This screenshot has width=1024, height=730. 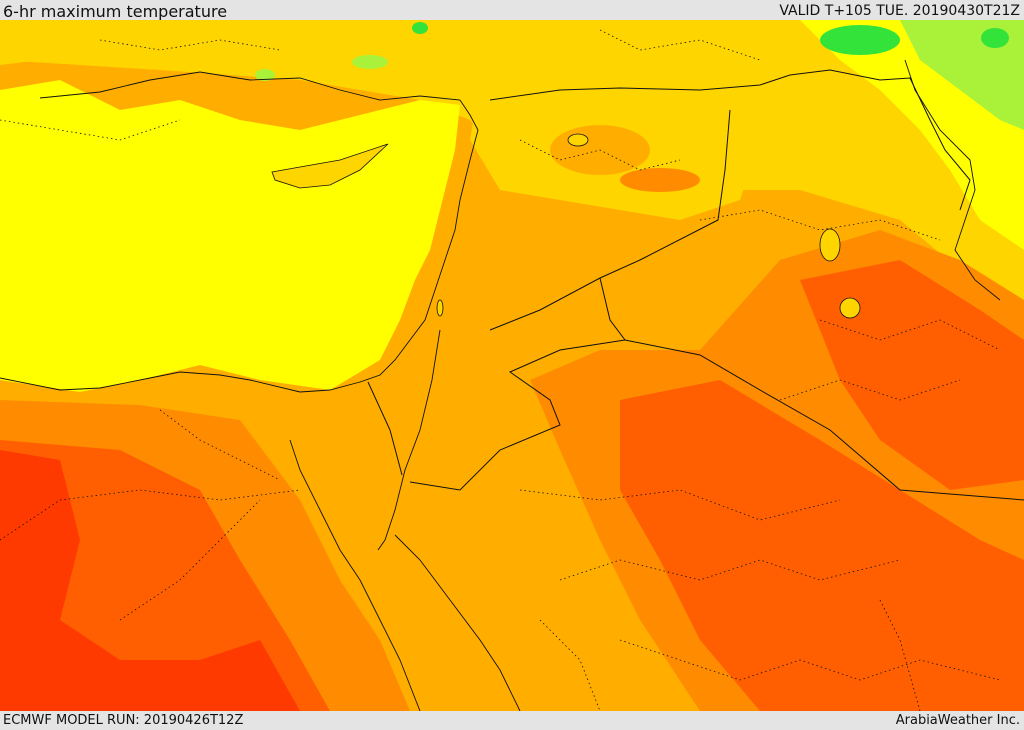 What do you see at coordinates (115, 11) in the screenshot?
I see `map-title: 6-hr maximum temperature` at bounding box center [115, 11].